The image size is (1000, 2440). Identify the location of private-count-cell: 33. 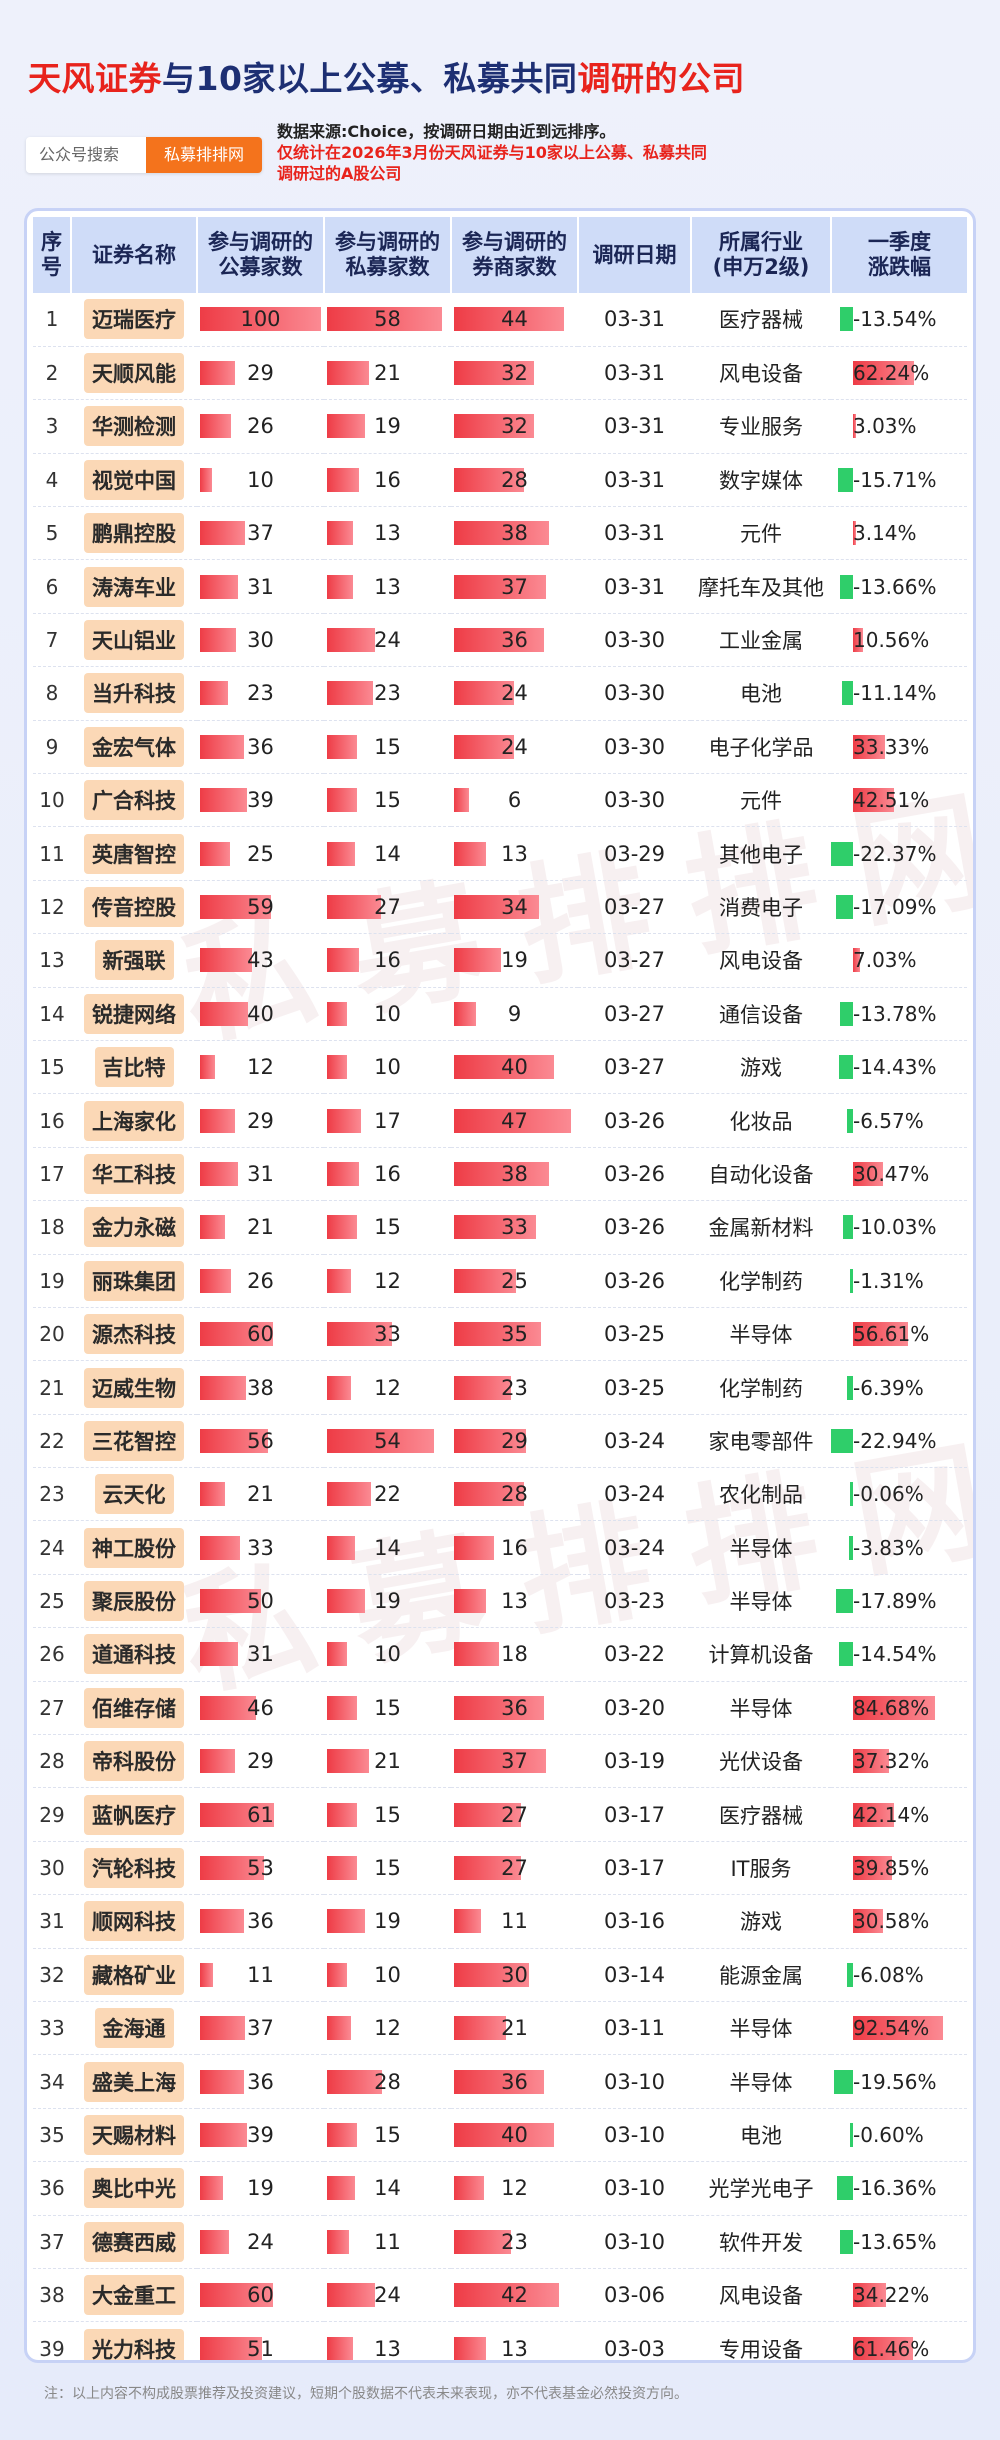
(387, 1334).